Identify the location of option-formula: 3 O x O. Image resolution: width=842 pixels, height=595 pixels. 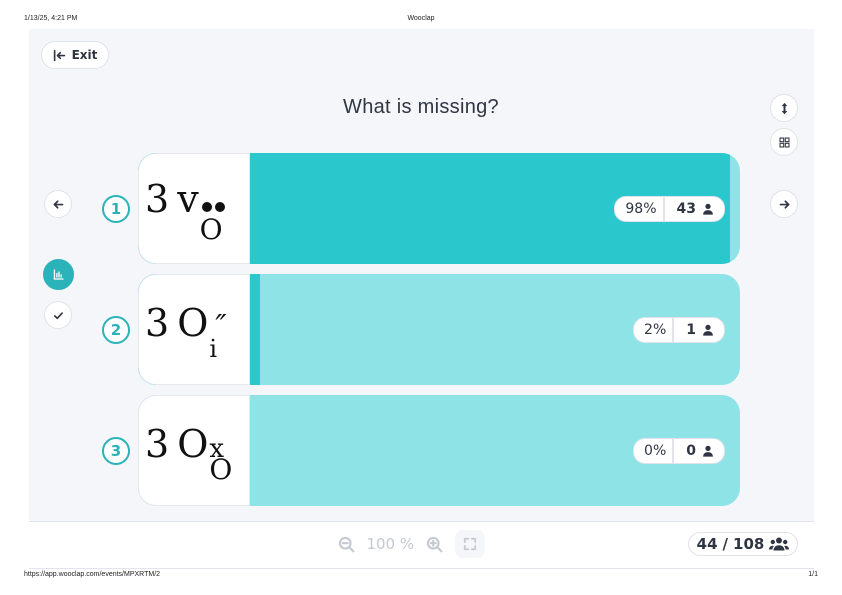
(194, 450).